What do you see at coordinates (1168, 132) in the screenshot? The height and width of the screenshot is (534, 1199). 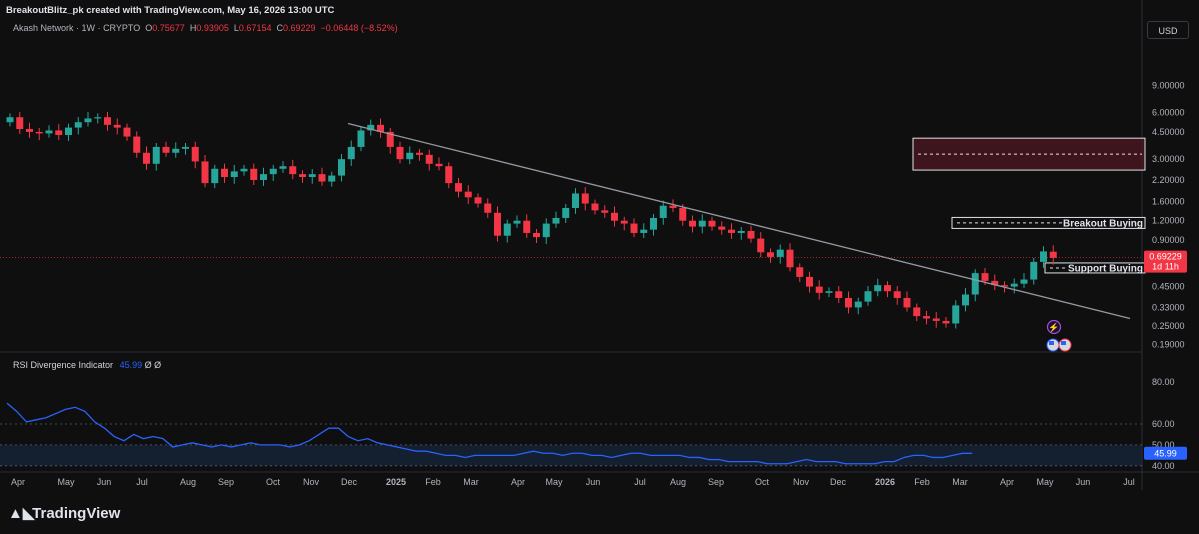 I see `price-tick-label: 4.50000` at bounding box center [1168, 132].